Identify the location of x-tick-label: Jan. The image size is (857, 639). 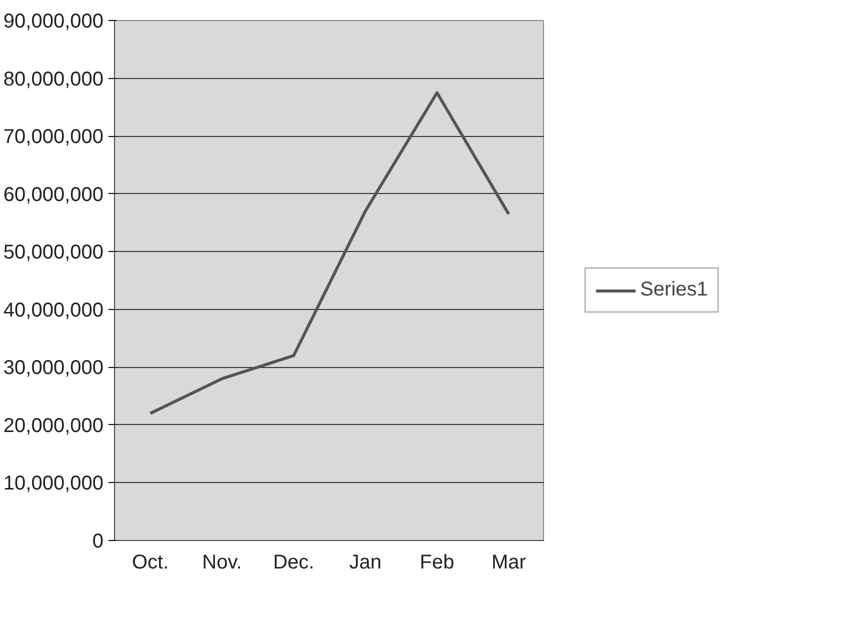
(365, 563).